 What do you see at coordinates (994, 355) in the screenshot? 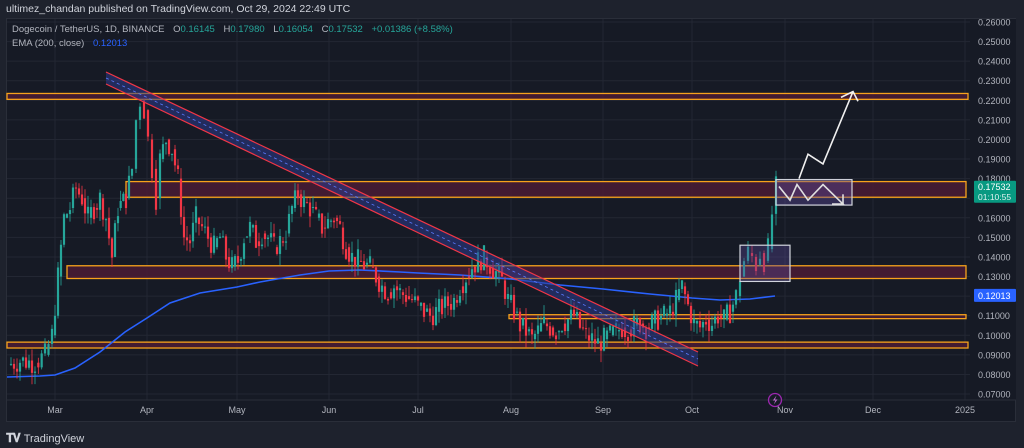
I see `svg-text: 0.09000` at bounding box center [994, 355].